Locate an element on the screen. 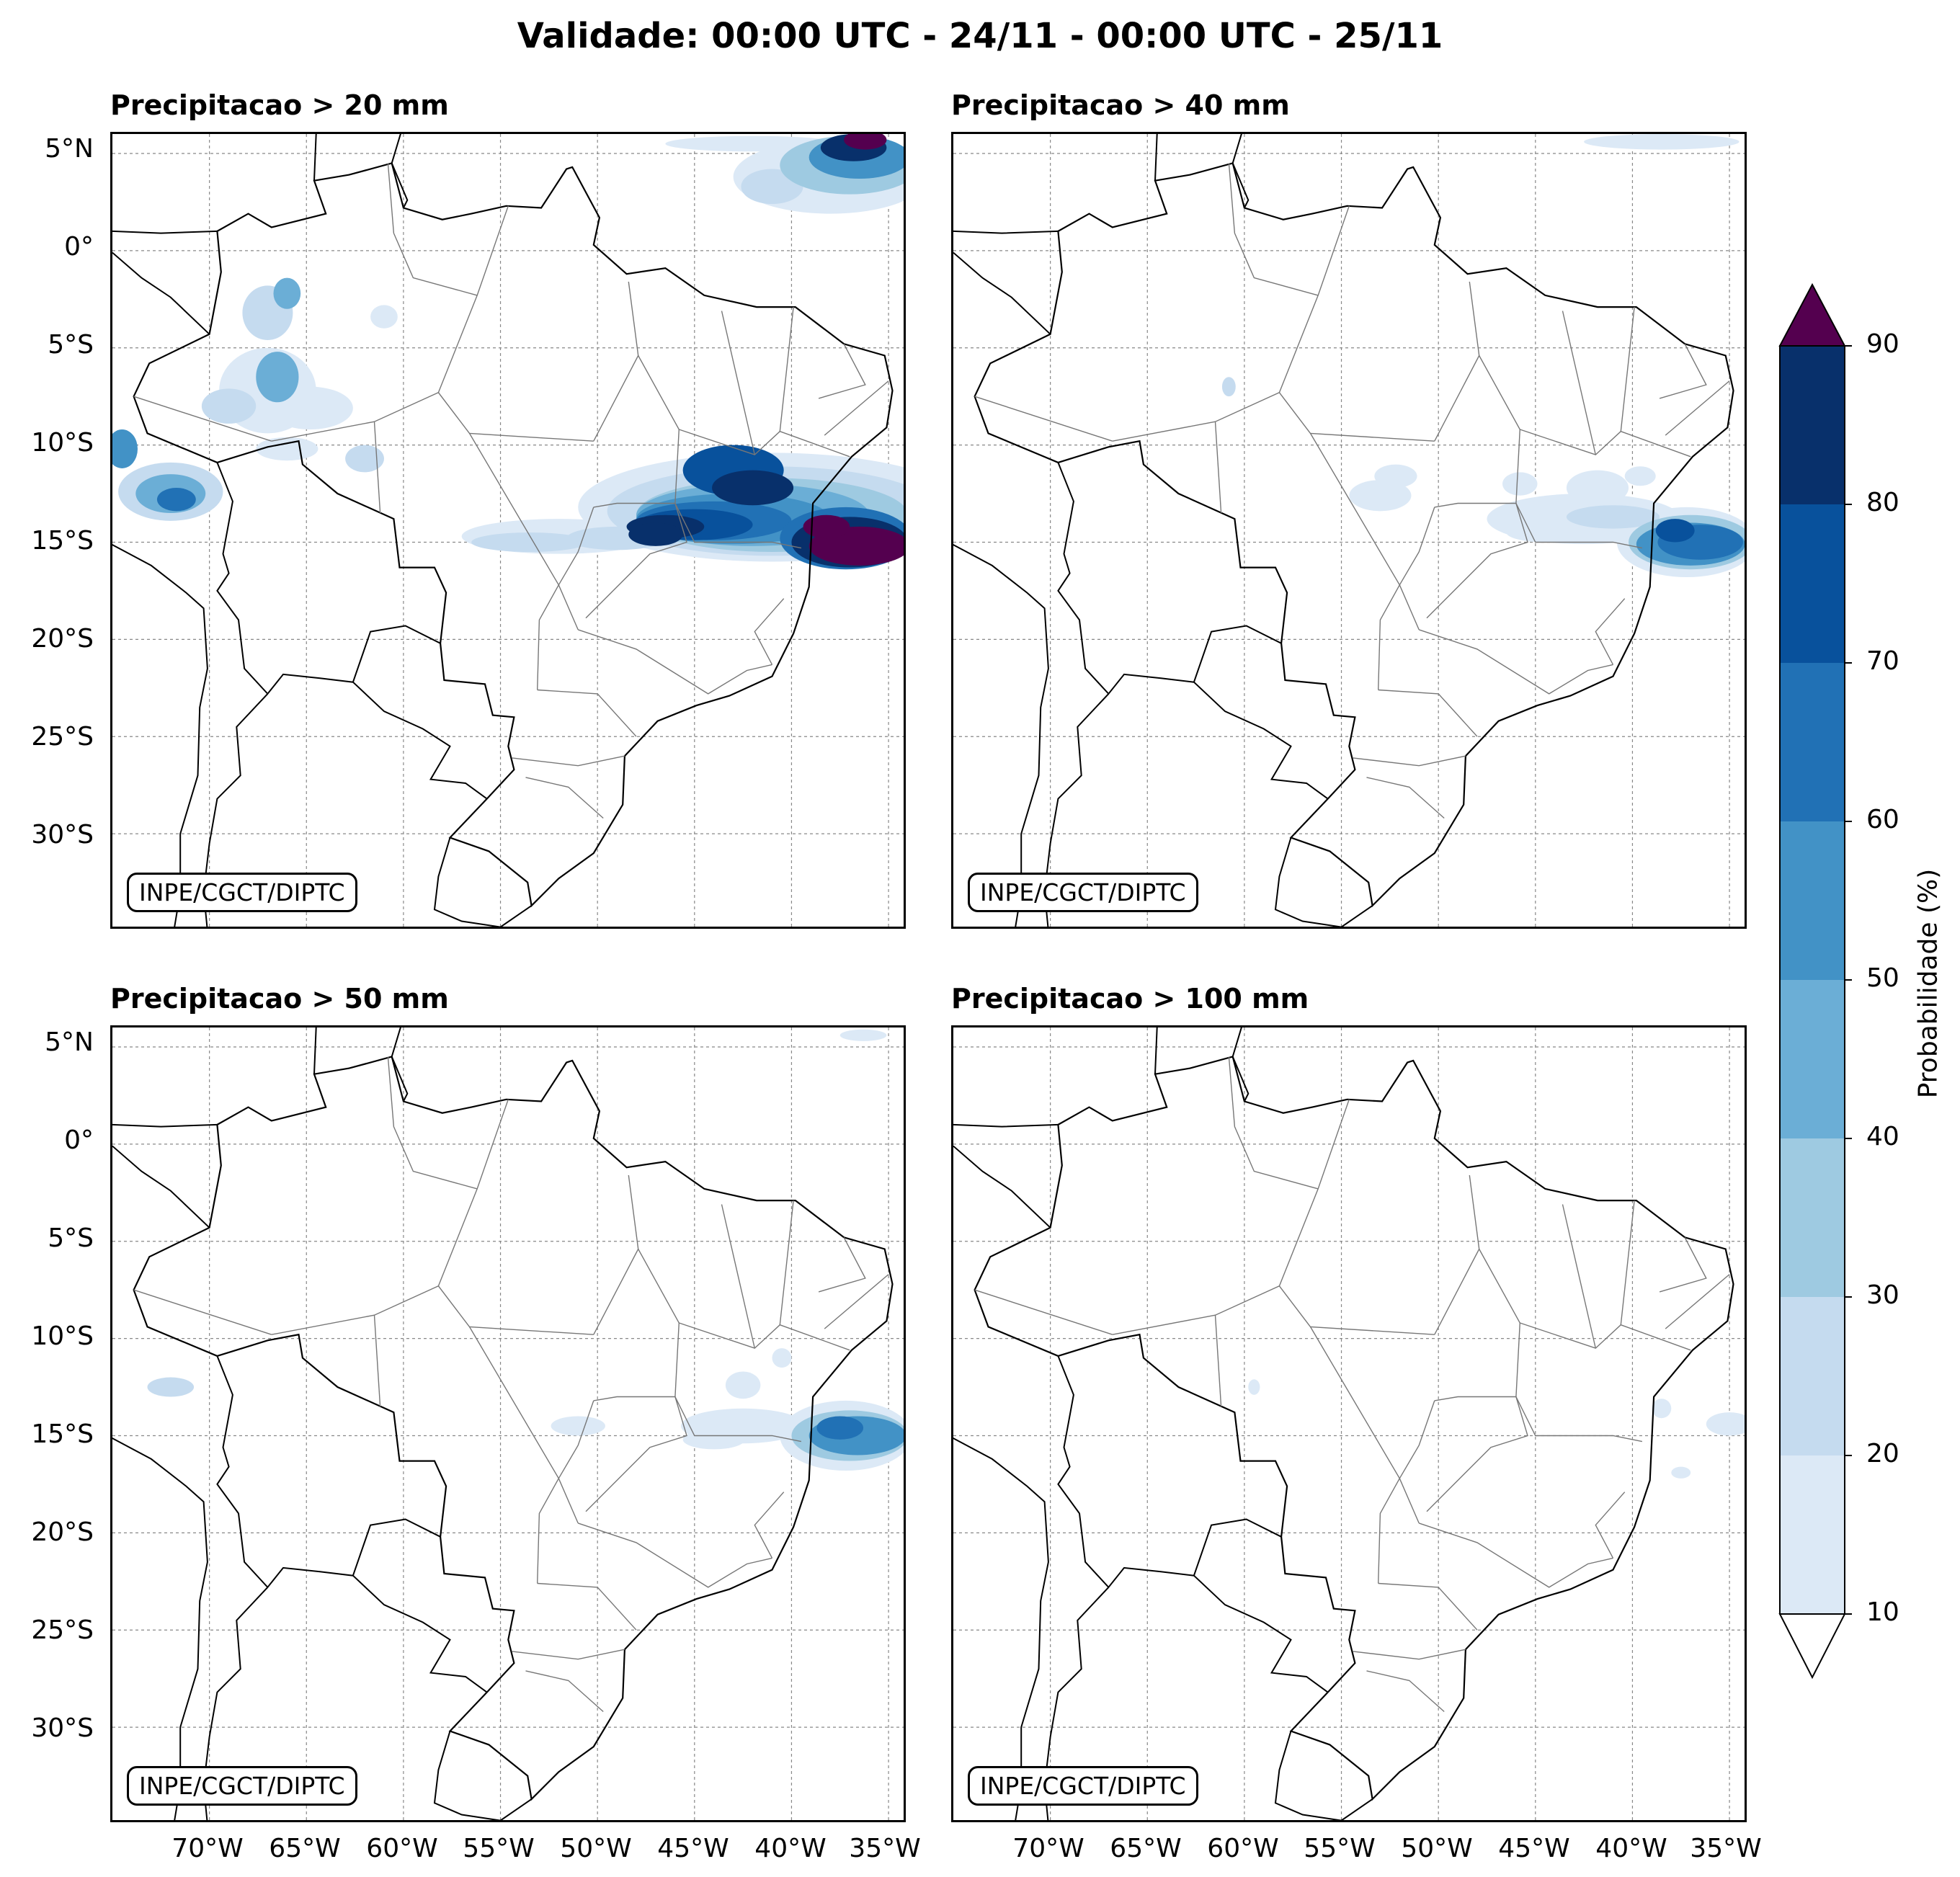 This screenshot has height=1877, width=1960. panel-title-40mm: Precipitacao > 40 mm is located at coordinates (1120, 105).